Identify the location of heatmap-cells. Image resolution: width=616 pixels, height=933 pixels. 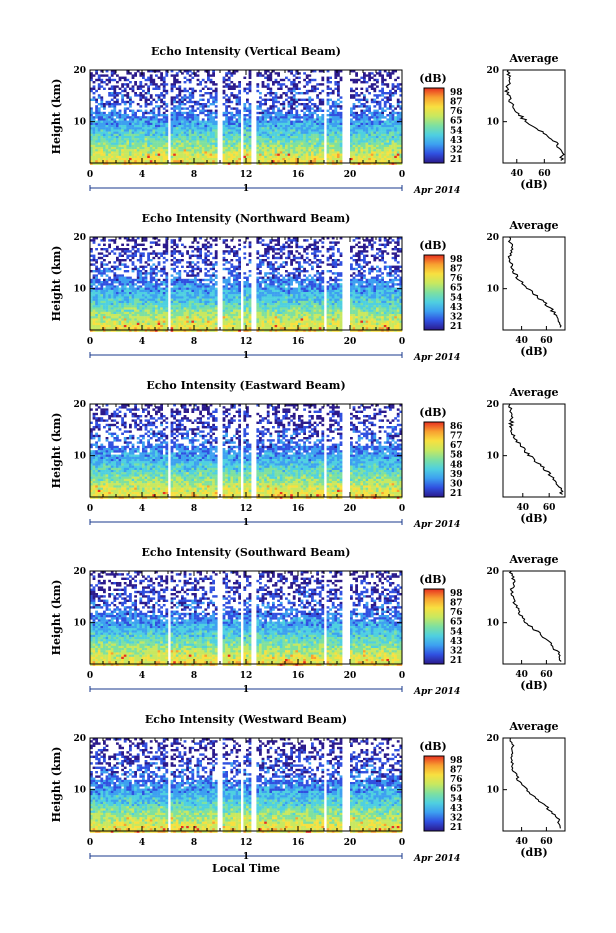
(246, 284).